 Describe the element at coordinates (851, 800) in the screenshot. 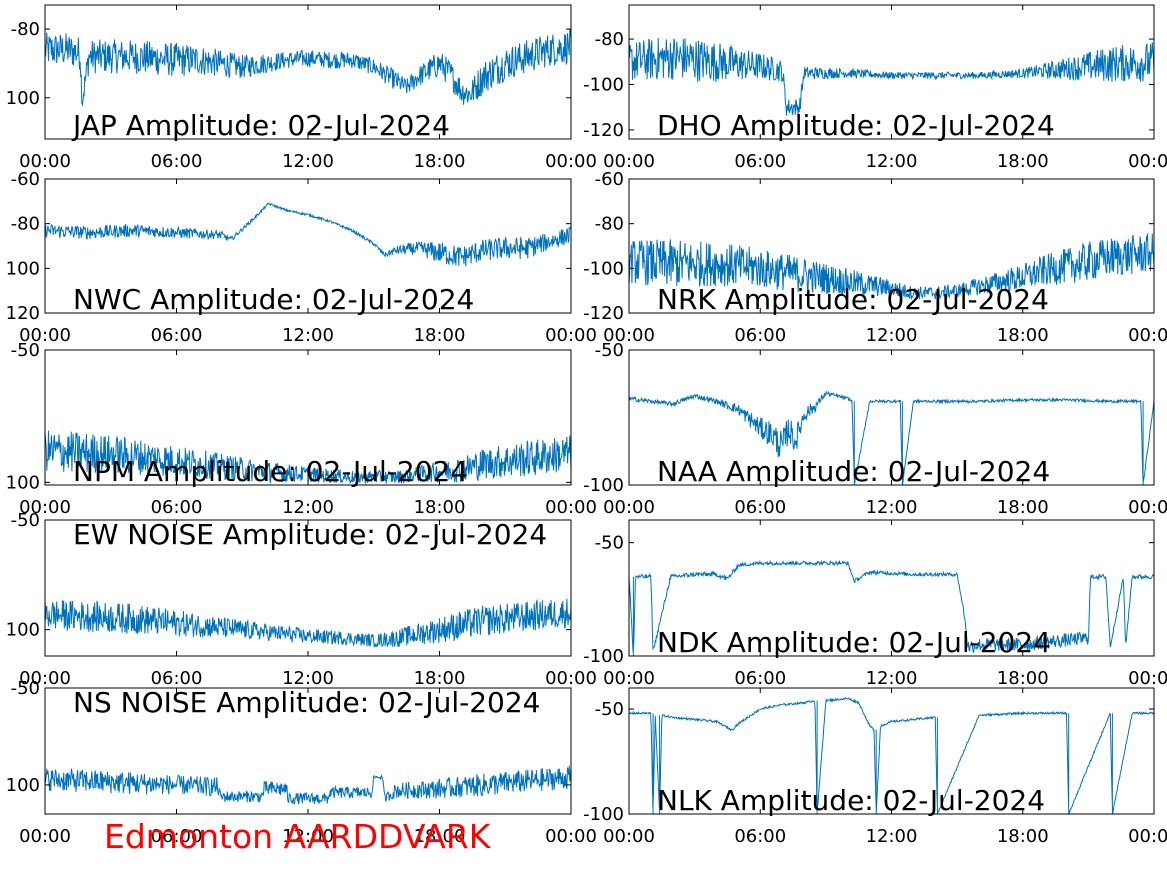

I see `chart-9-title: NLK Amplitude: 02-Jul-2024` at that location.